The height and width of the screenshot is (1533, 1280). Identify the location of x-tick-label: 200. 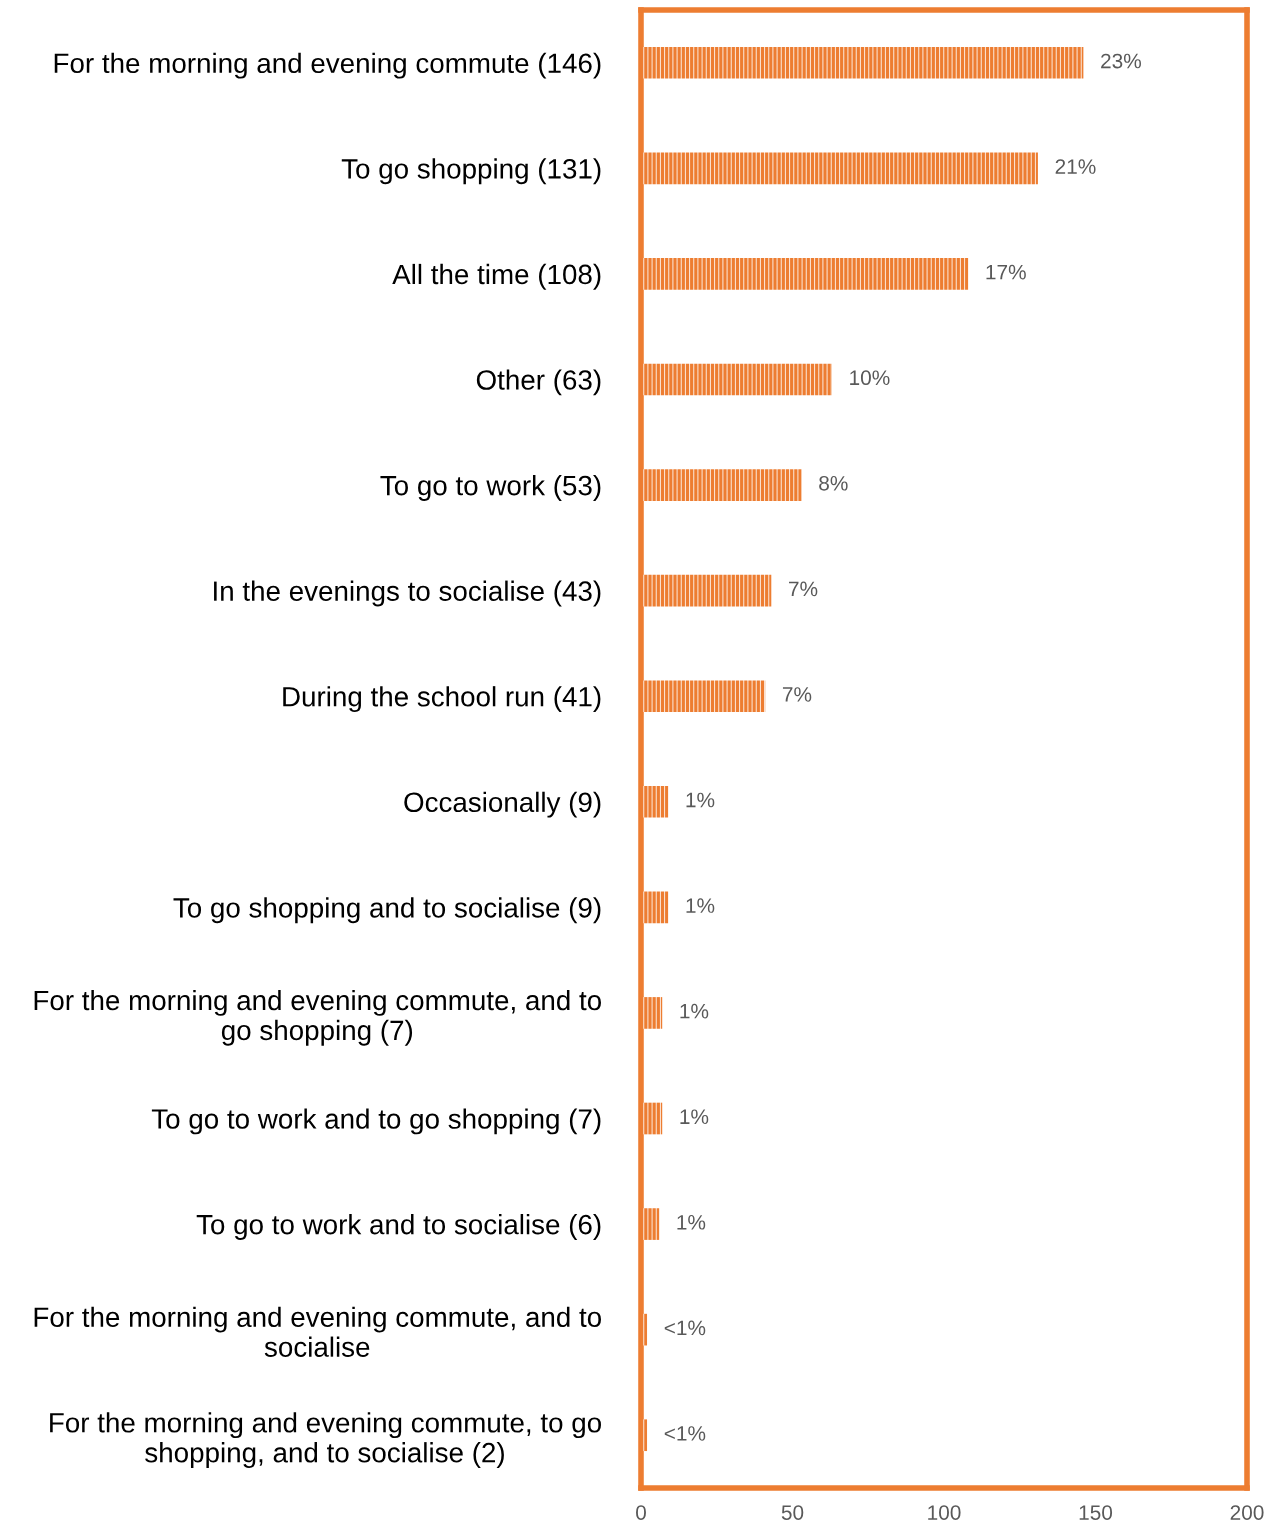
(1247, 1512).